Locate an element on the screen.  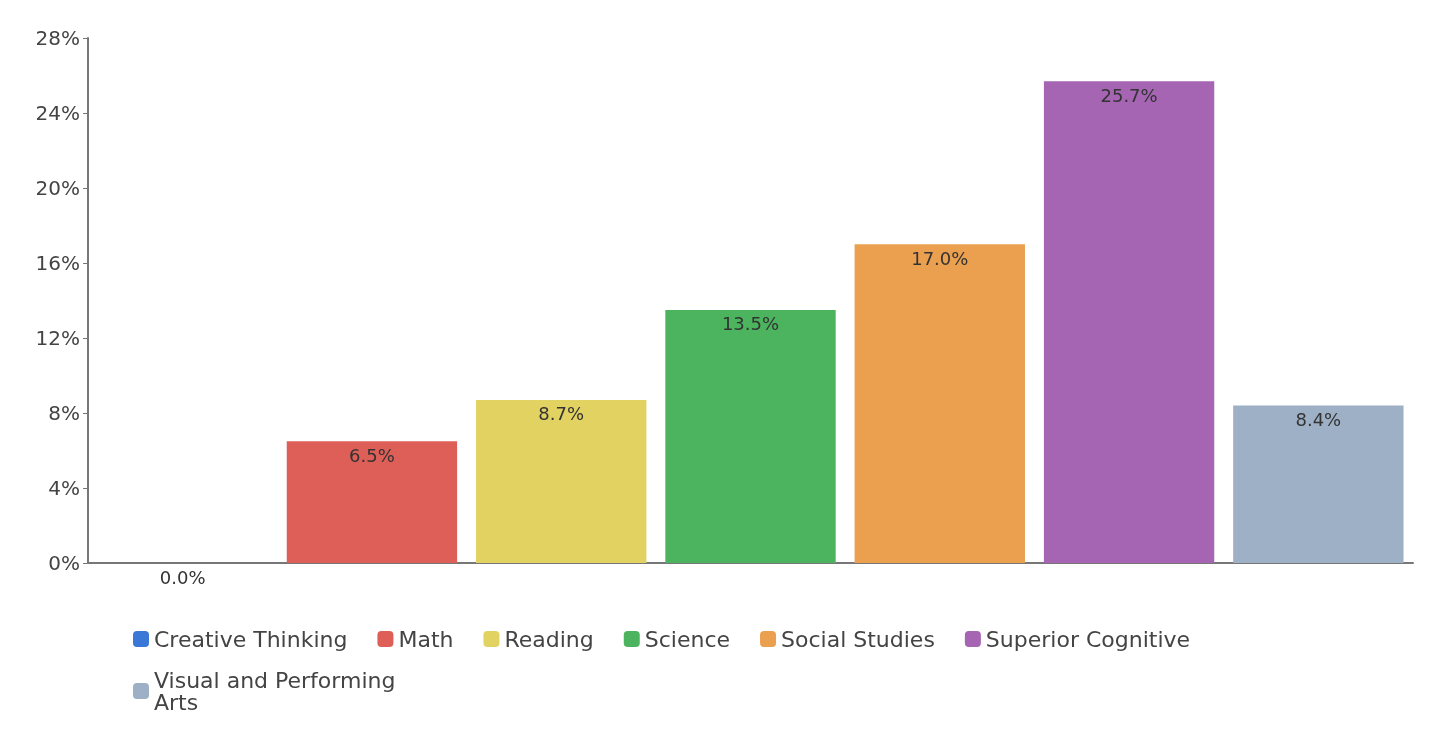
legend-label: Superior Cognitive is located at coordinates (1088, 639).